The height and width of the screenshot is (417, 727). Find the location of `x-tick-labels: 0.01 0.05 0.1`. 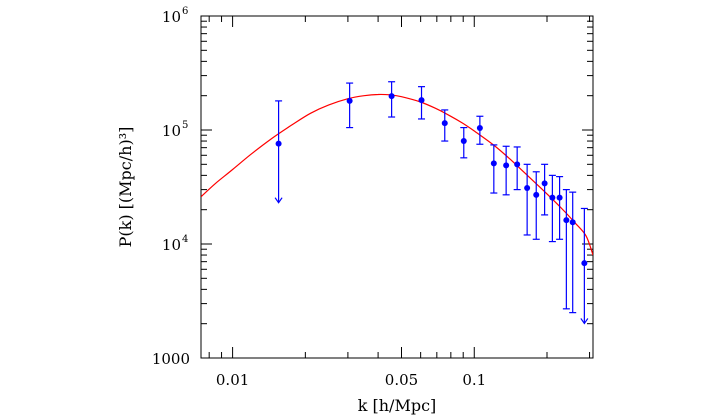

x-tick-labels: 0.01 0.05 0.1 is located at coordinates (351, 380).